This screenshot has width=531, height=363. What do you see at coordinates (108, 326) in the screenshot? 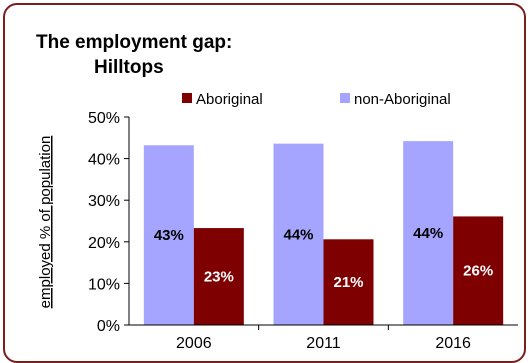
I see `y-tick-label: 0%` at bounding box center [108, 326].